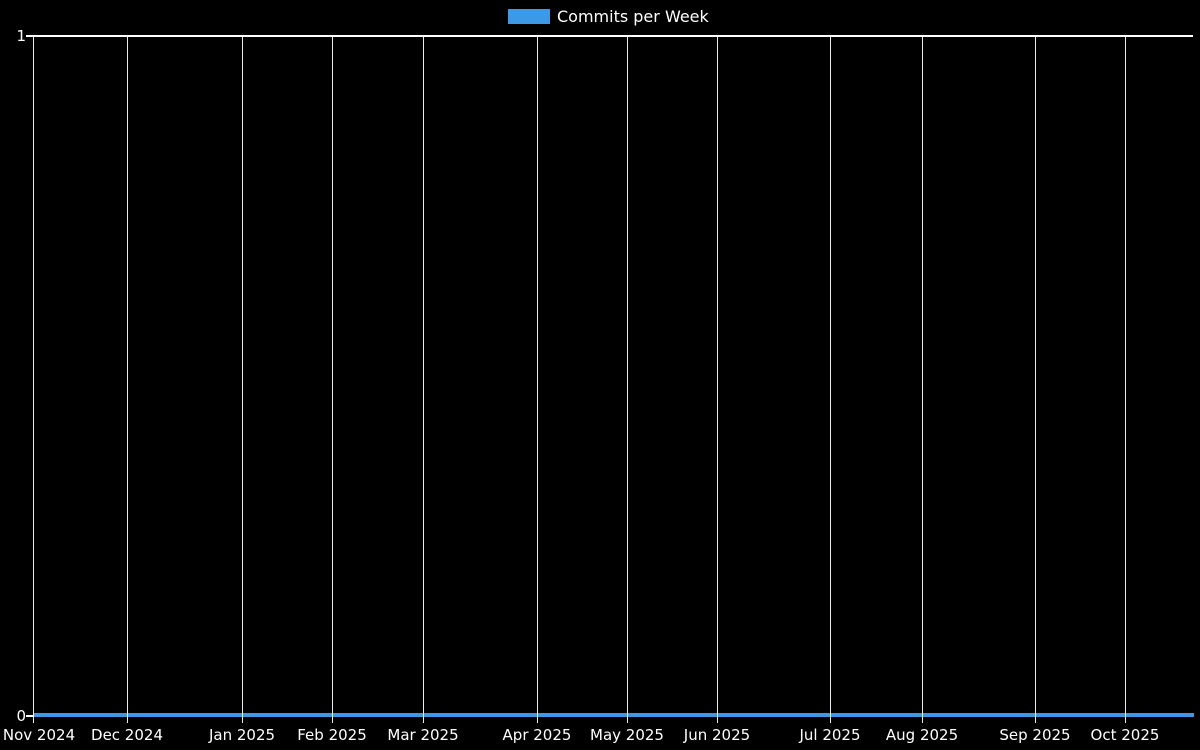 The image size is (1200, 750). I want to click on x-tick-label: Nov 2024, so click(39, 735).